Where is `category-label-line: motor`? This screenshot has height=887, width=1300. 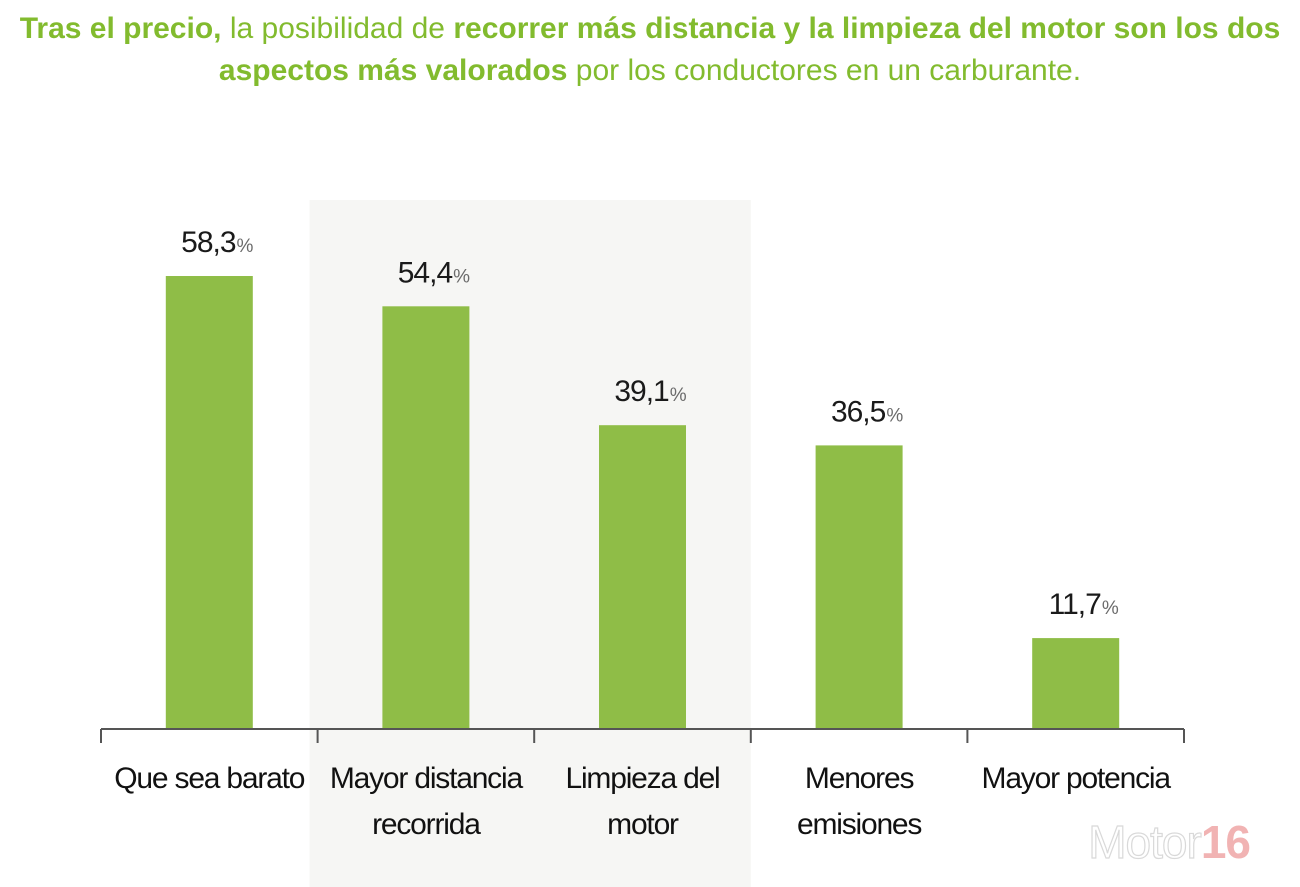 category-label-line: motor is located at coordinates (643, 824).